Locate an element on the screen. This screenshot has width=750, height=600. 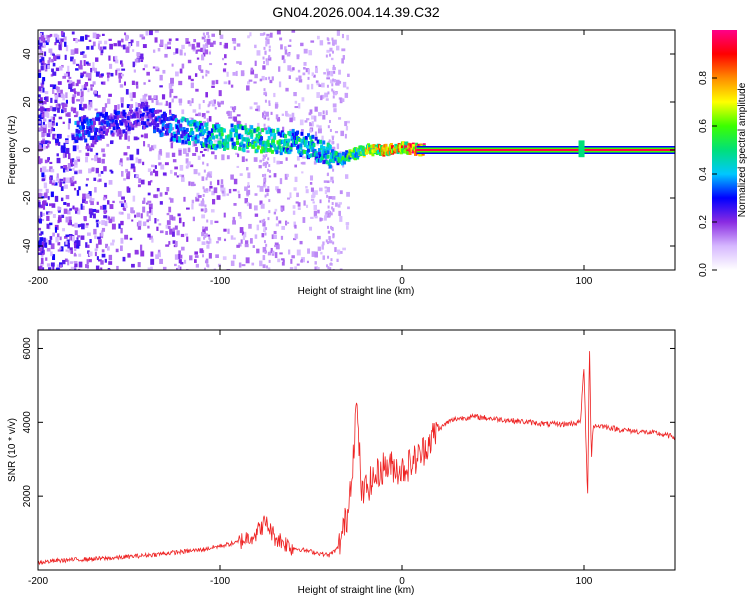
snr-xlabel: Height of straight line (km) is located at coordinates (356, 590).